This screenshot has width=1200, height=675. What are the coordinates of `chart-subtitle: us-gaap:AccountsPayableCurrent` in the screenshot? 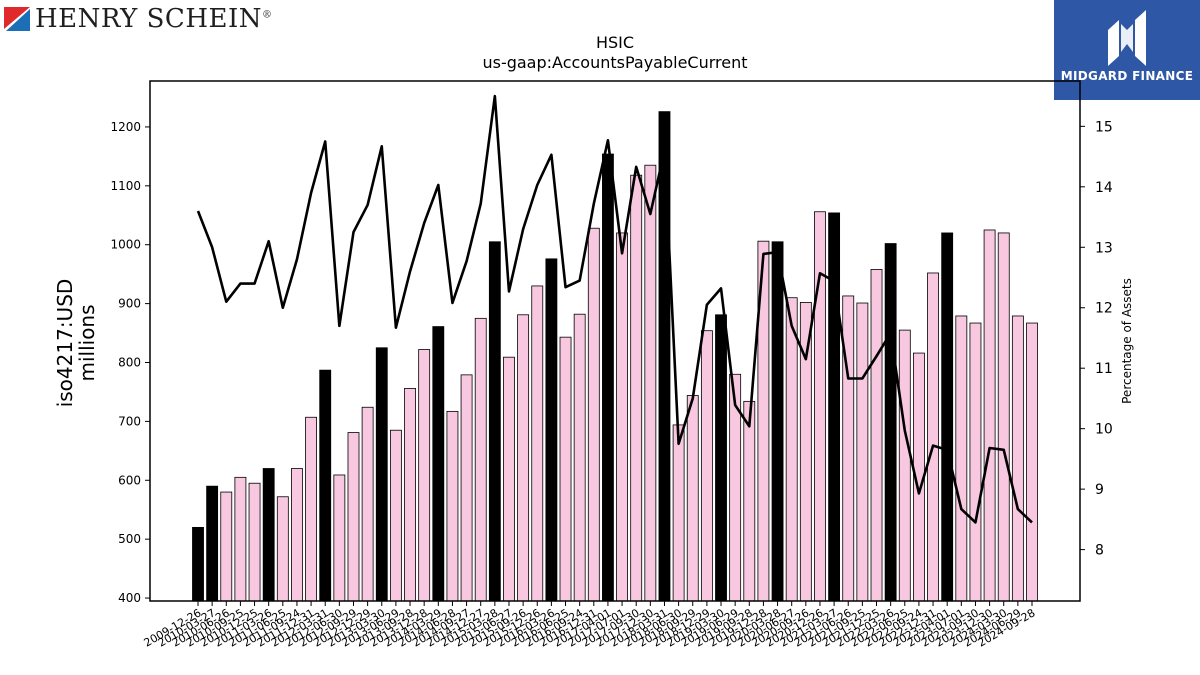 It's located at (614, 62).